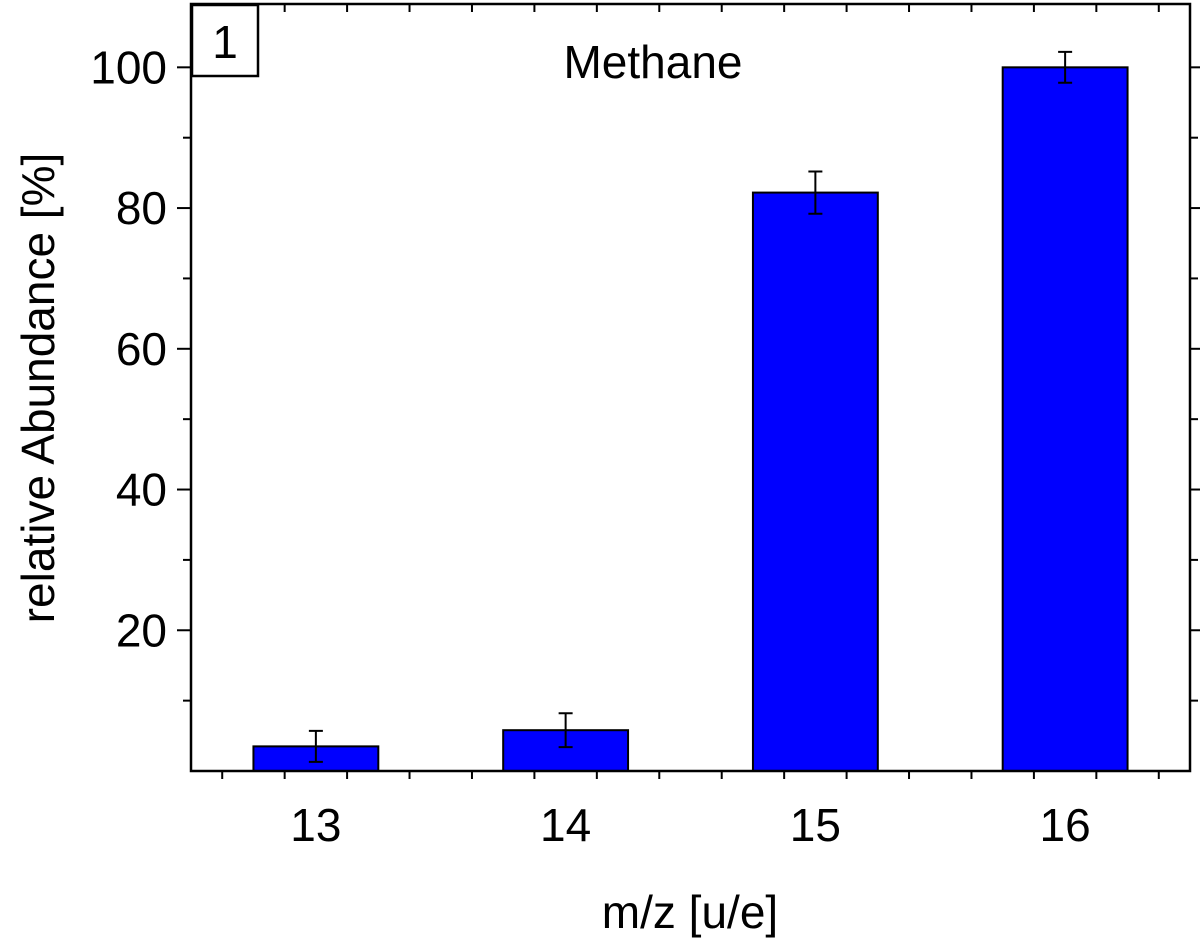  What do you see at coordinates (38, 388) in the screenshot?
I see `y-axis-title: relative Abundance [%]` at bounding box center [38, 388].